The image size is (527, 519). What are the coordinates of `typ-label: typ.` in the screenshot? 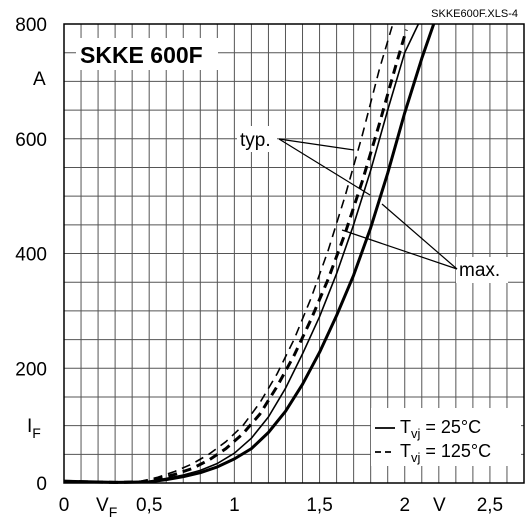 It's located at (255, 140).